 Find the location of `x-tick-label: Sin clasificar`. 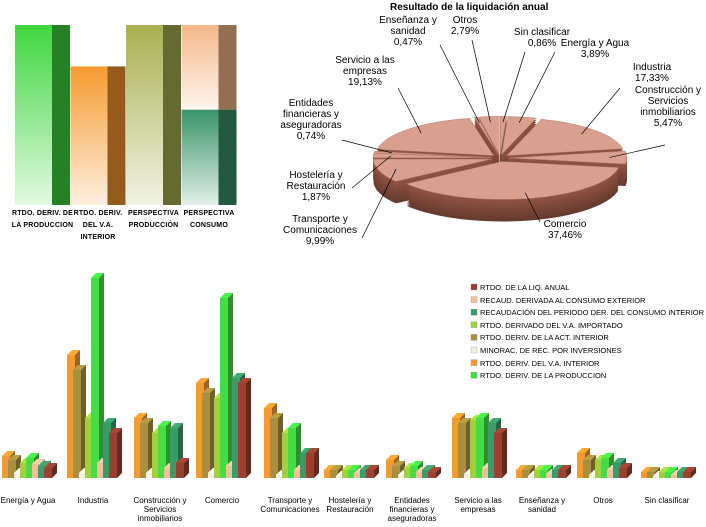

x-tick-label: Sin clasificar is located at coordinates (667, 500).